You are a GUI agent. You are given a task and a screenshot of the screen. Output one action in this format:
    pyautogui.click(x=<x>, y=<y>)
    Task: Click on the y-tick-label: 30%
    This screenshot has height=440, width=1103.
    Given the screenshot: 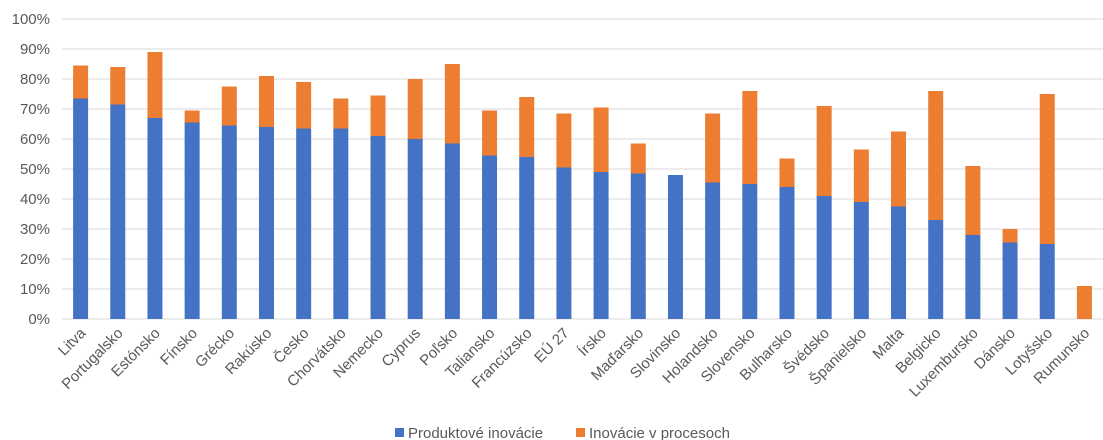 What is the action you would take?
    pyautogui.click(x=35, y=229)
    